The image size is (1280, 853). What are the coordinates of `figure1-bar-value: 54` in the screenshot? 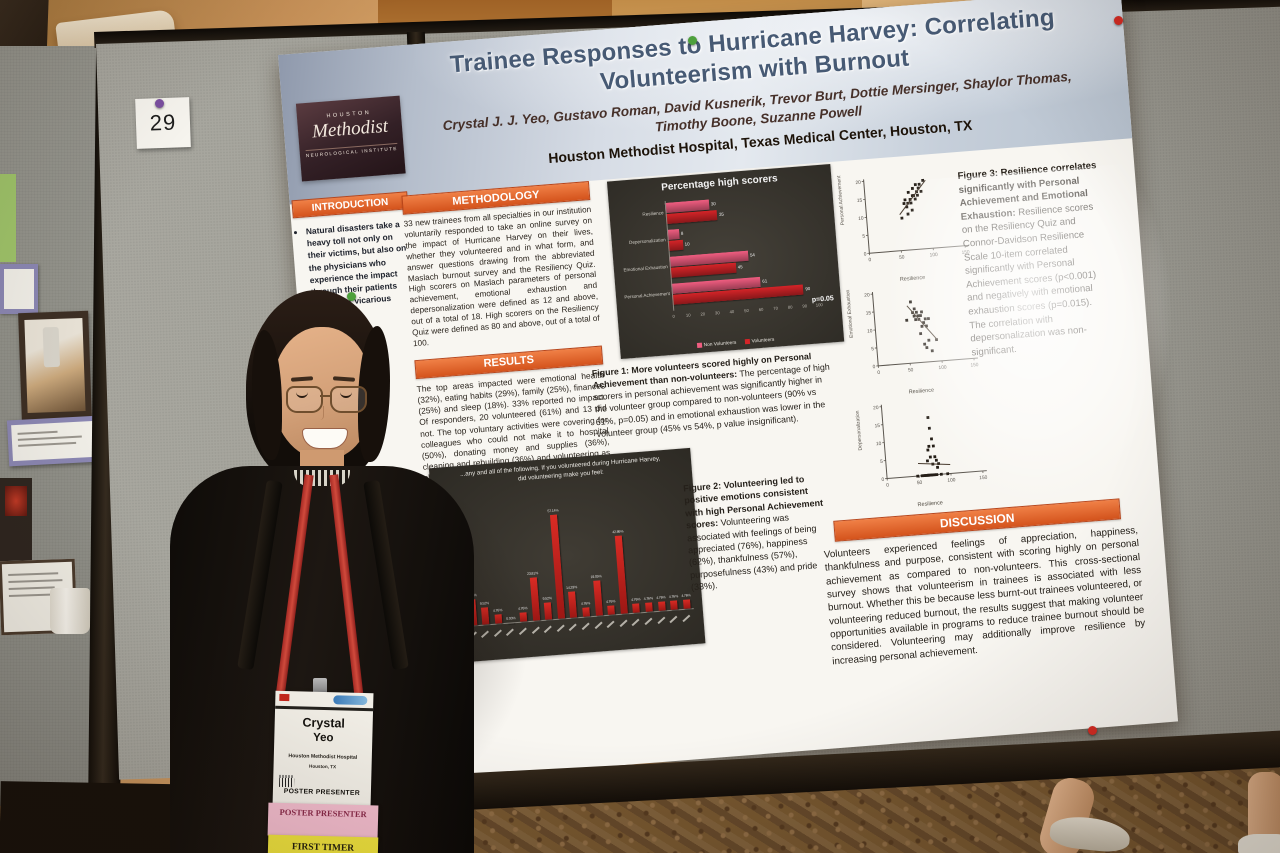 It's located at (752, 255).